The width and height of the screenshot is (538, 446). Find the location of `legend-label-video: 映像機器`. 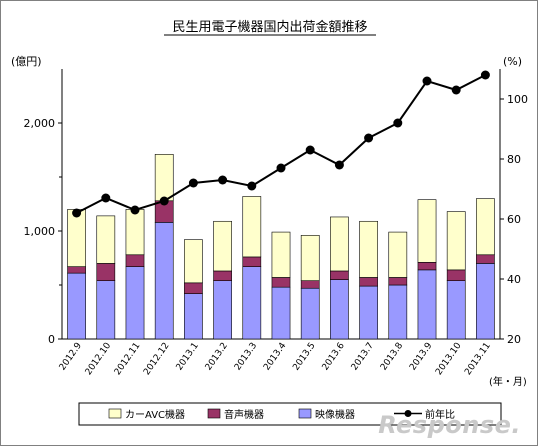

legend-label-video: 映像機器 is located at coordinates (335, 414).